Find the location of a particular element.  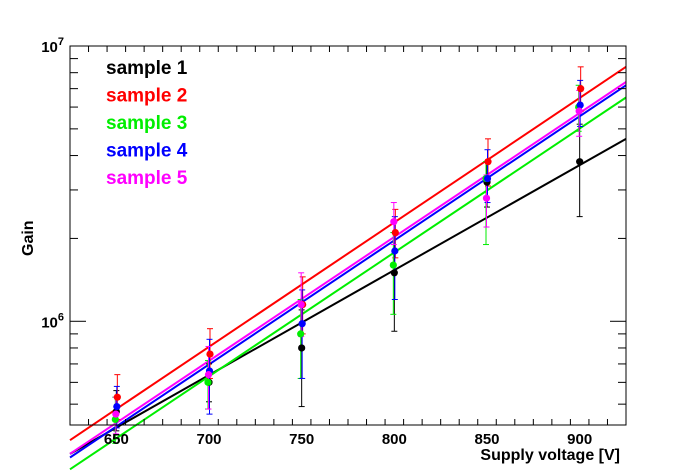

y-axis-label: Gain is located at coordinates (28, 238).